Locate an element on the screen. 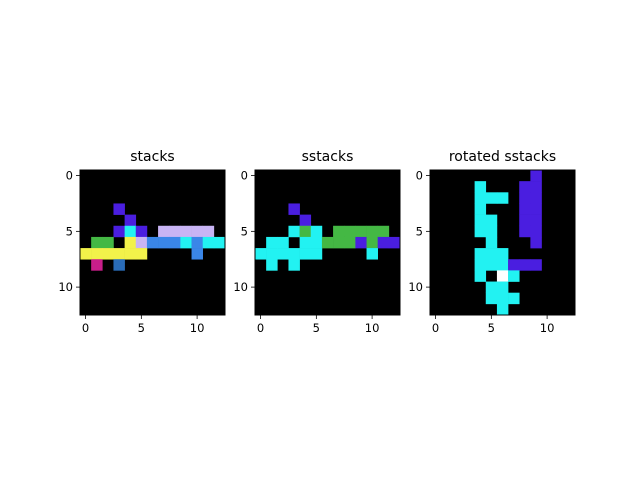  y-tick-label: 0 is located at coordinates (244, 176).